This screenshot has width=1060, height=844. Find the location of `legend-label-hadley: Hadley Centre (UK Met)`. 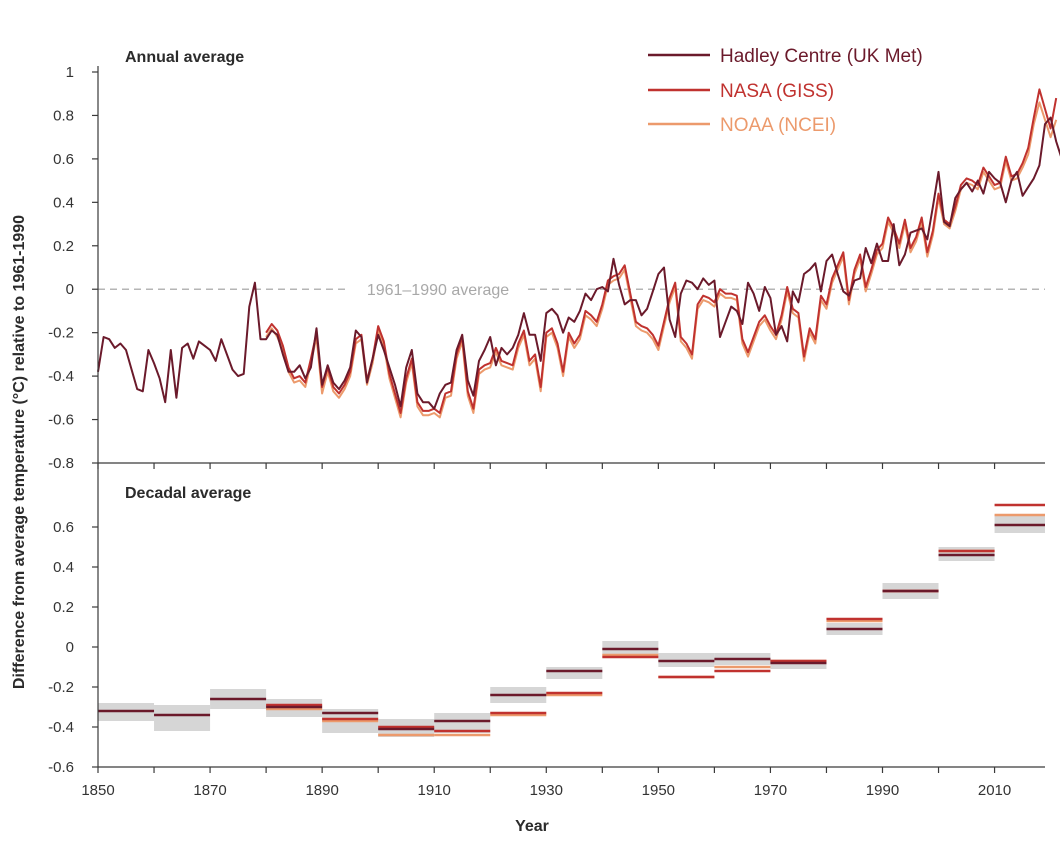

legend-label-hadley: Hadley Centre (UK Met) is located at coordinates (821, 56).